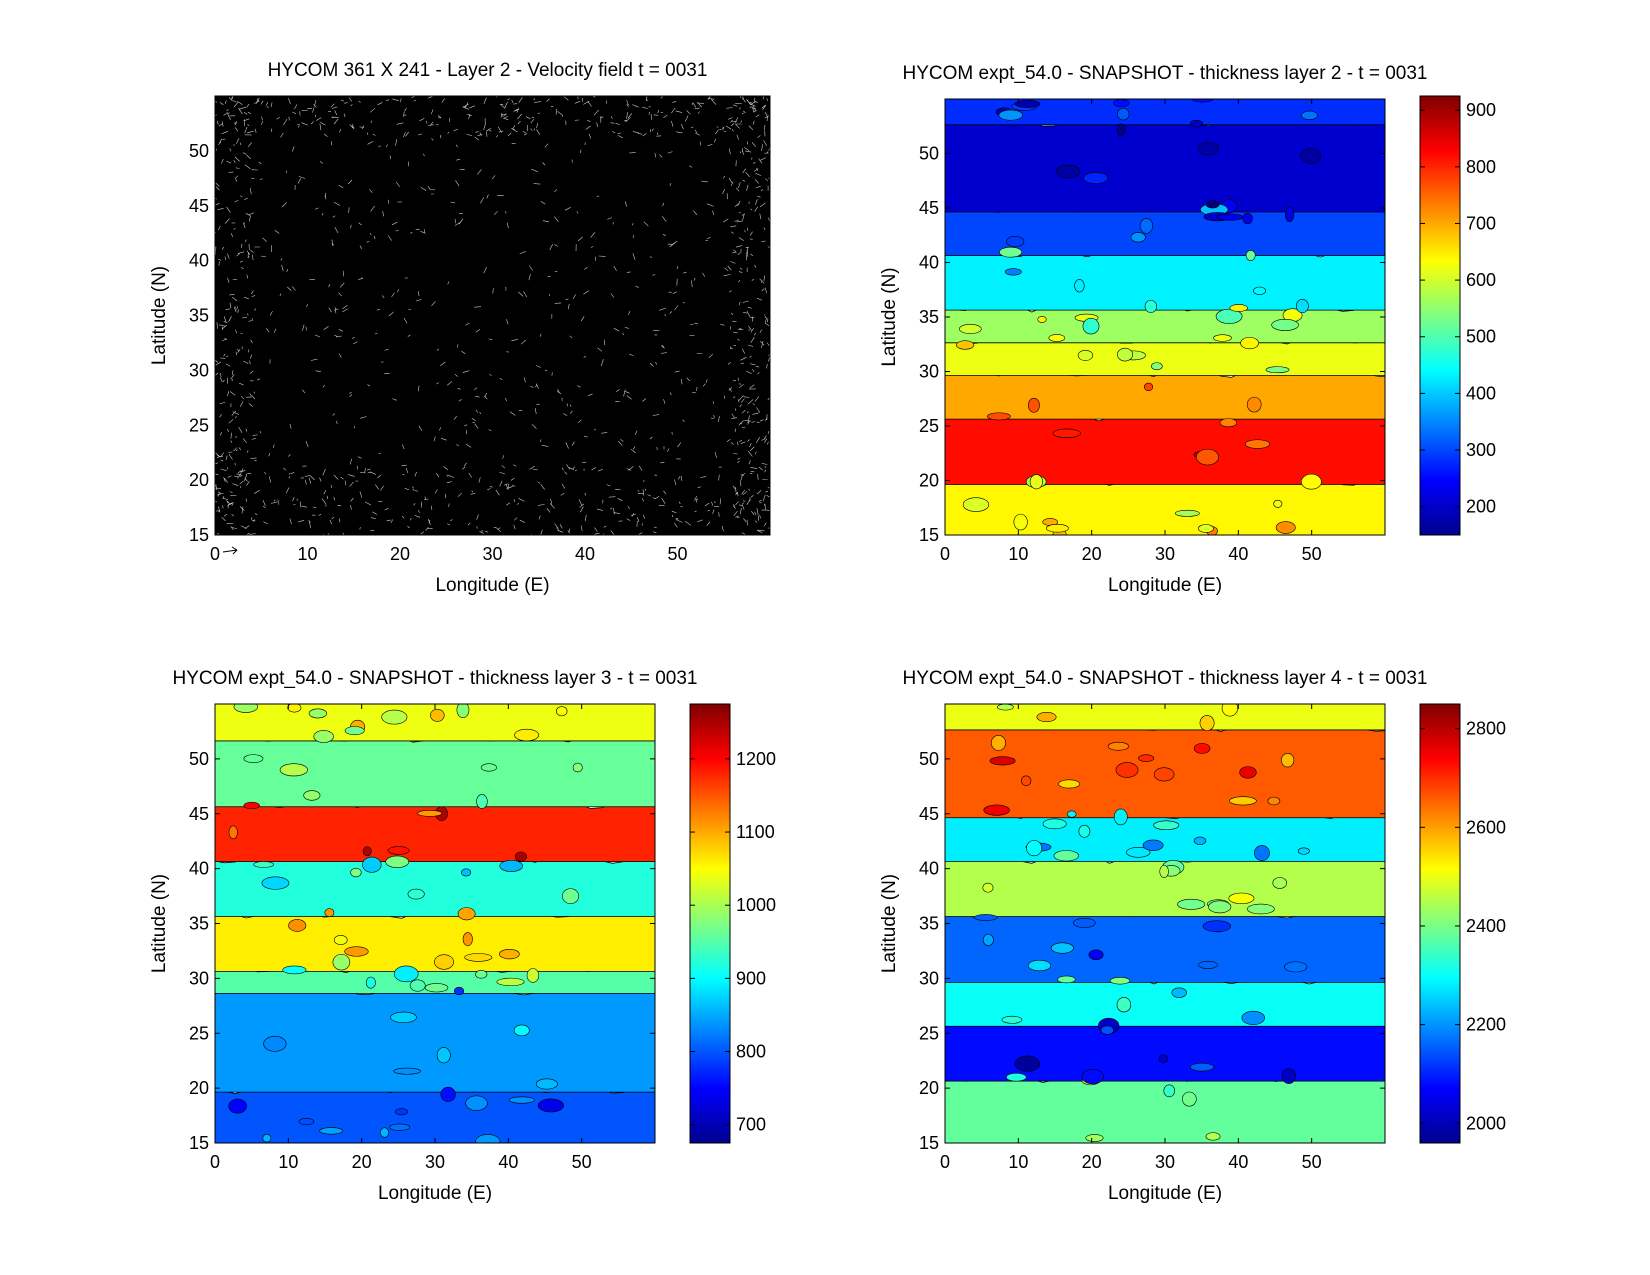 The width and height of the screenshot is (1650, 1275). Describe the element at coordinates (1486, 1025) in the screenshot. I see `colorbar-tick-label: 2200` at that location.